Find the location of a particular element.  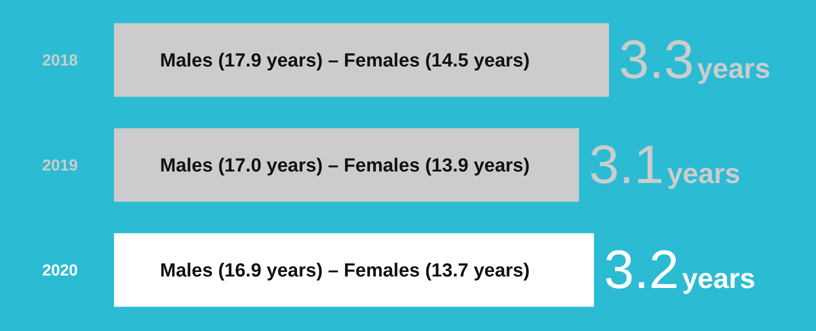

annotation: Males (17.0 years) – Females (13.9 years) is located at coordinates (345, 166).